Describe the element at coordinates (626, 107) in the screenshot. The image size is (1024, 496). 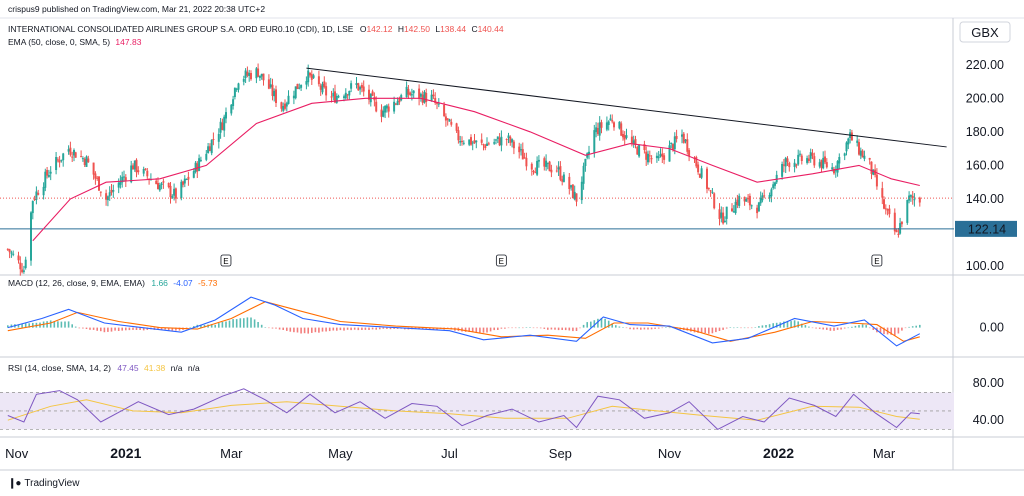
I see `trendline` at that location.